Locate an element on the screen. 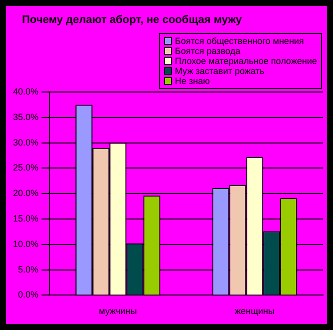 The image size is (333, 330). legend-label: Не знаю is located at coordinates (192, 81).